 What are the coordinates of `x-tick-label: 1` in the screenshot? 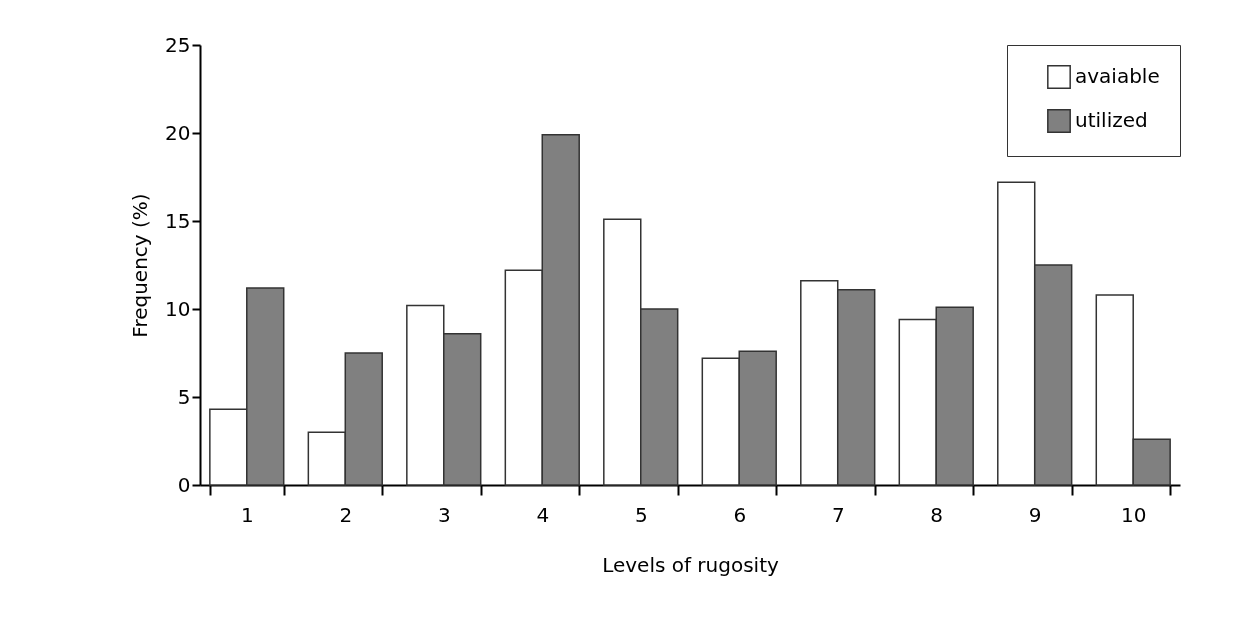 It's located at (247, 514).